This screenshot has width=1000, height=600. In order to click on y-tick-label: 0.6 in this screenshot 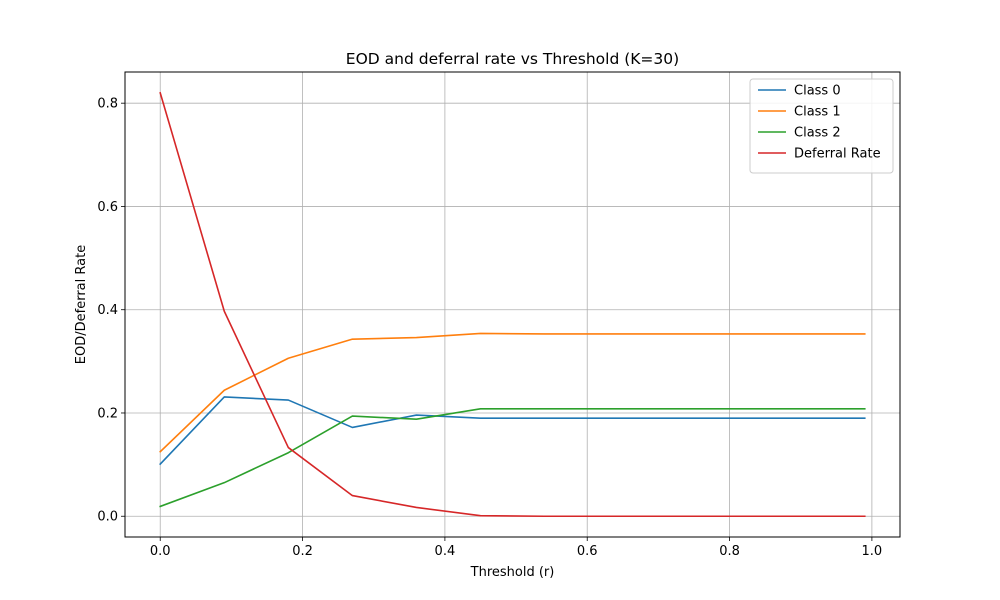, I will do `click(107, 207)`.